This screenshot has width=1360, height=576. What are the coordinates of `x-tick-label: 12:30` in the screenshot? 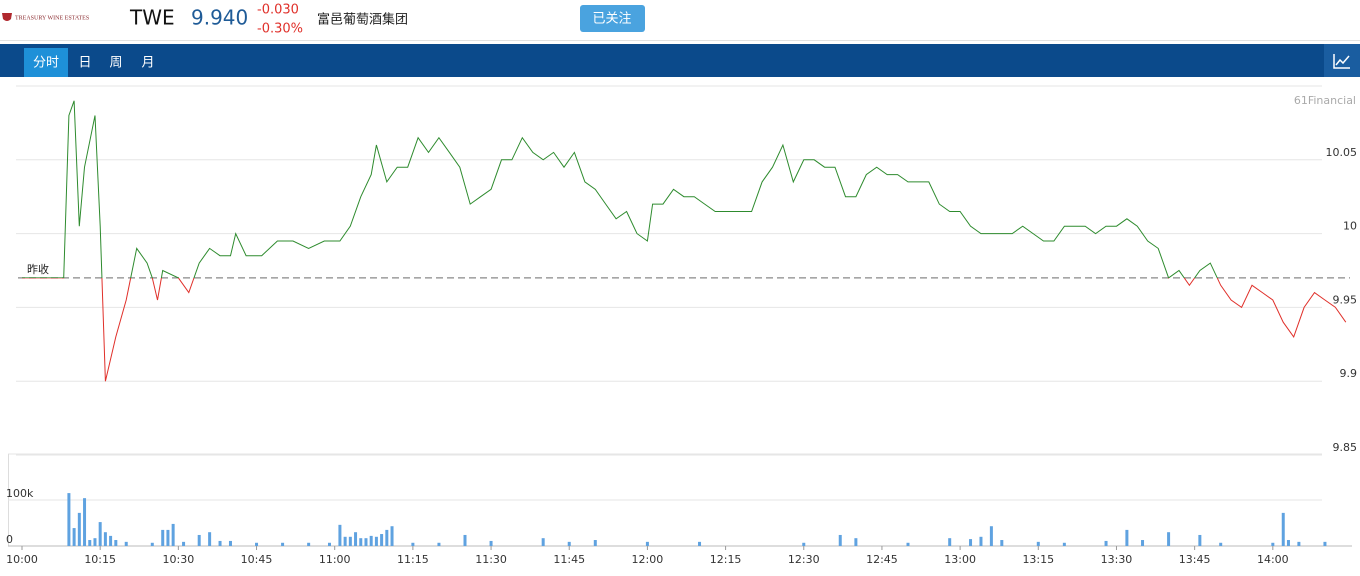 It's located at (804, 559).